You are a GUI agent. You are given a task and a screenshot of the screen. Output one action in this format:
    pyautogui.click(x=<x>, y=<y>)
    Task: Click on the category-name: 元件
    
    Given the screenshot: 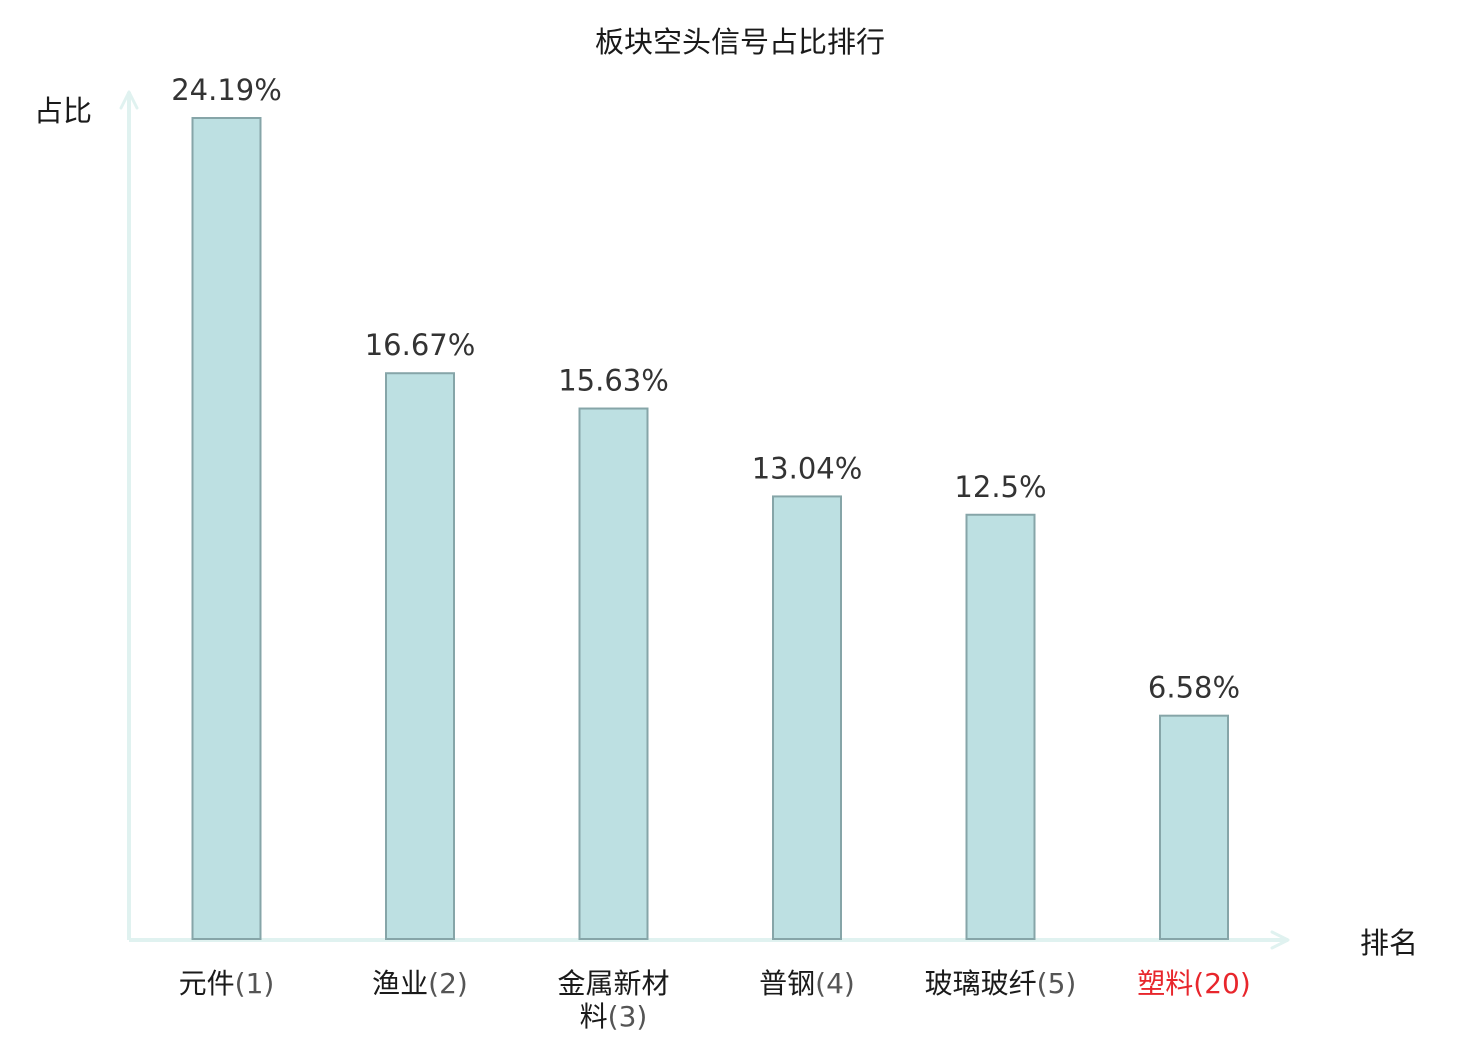 What is the action you would take?
    pyautogui.click(x=207, y=983)
    